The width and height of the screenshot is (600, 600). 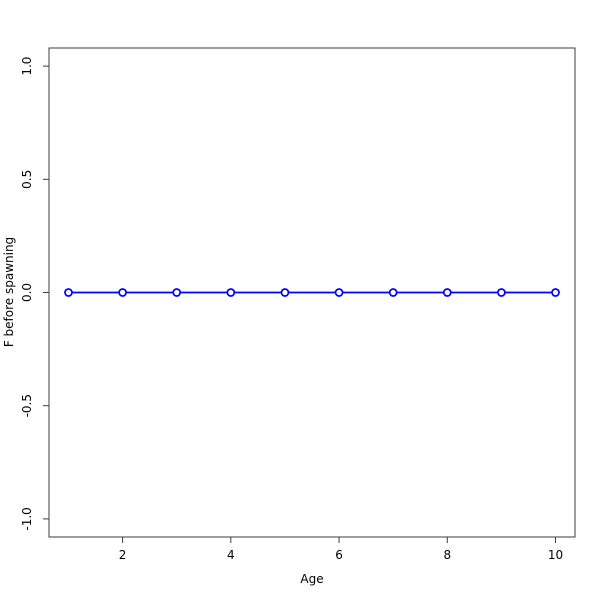 I want to click on y-tick-label: 0.0, so click(x=27, y=292).